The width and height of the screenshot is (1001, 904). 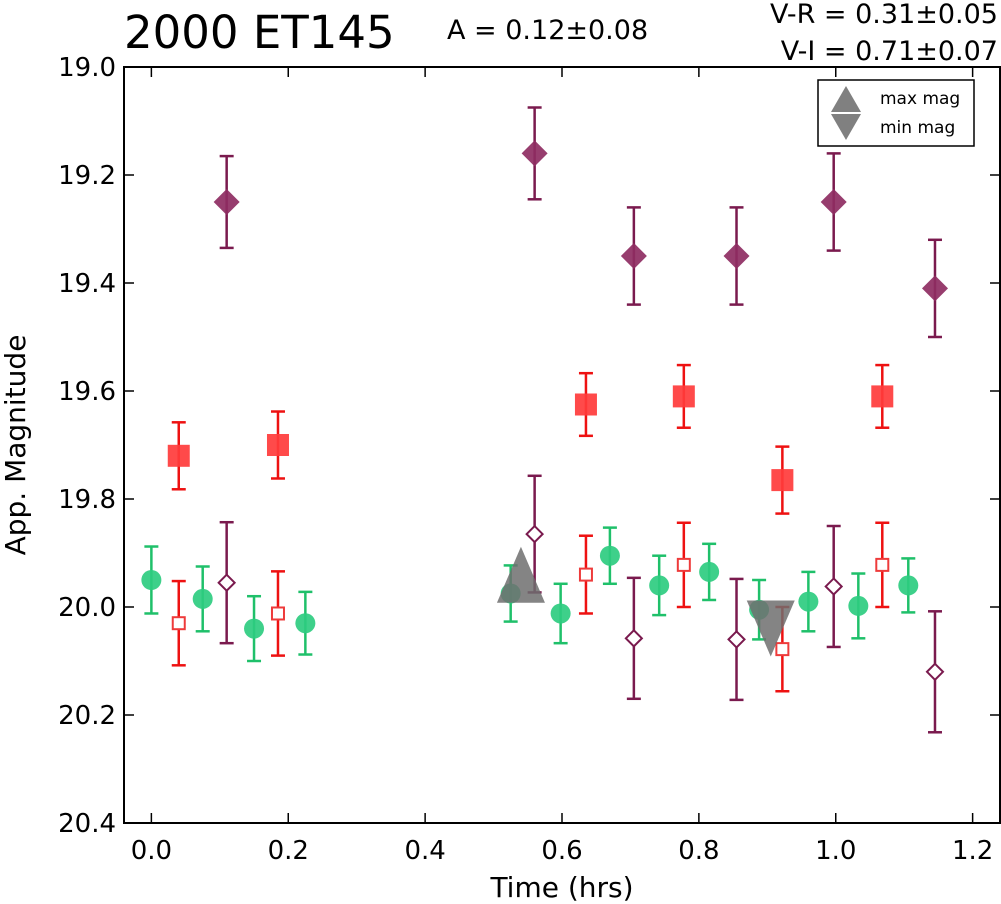 I want to click on y-tick-label: 19.6, so click(x=87, y=392).